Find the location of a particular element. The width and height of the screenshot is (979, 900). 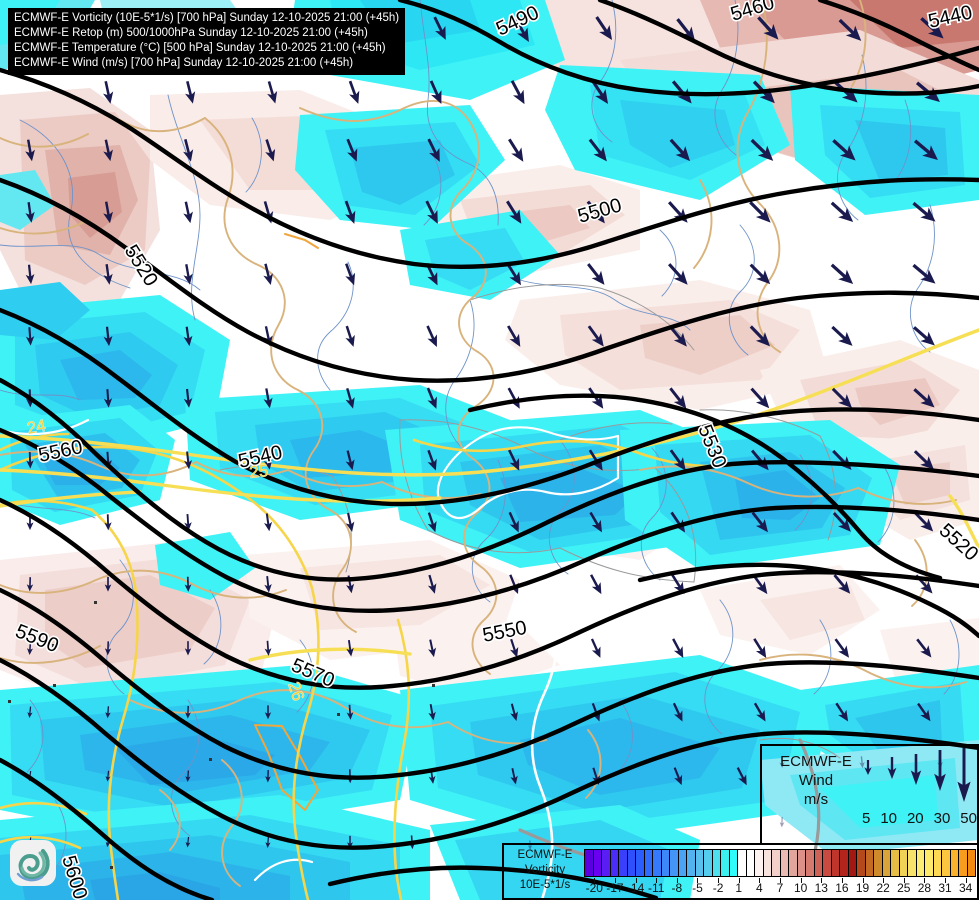

colorbar-units: 10E-5*1/s is located at coordinates (545, 885).